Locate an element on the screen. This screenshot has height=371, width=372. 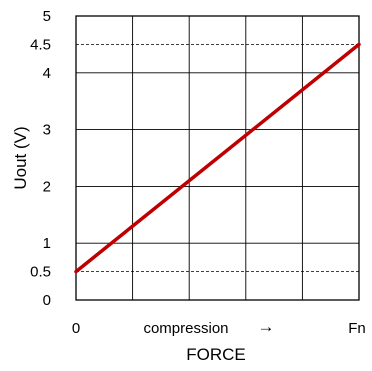
y-tick-label: 5 is located at coordinates (47, 16).